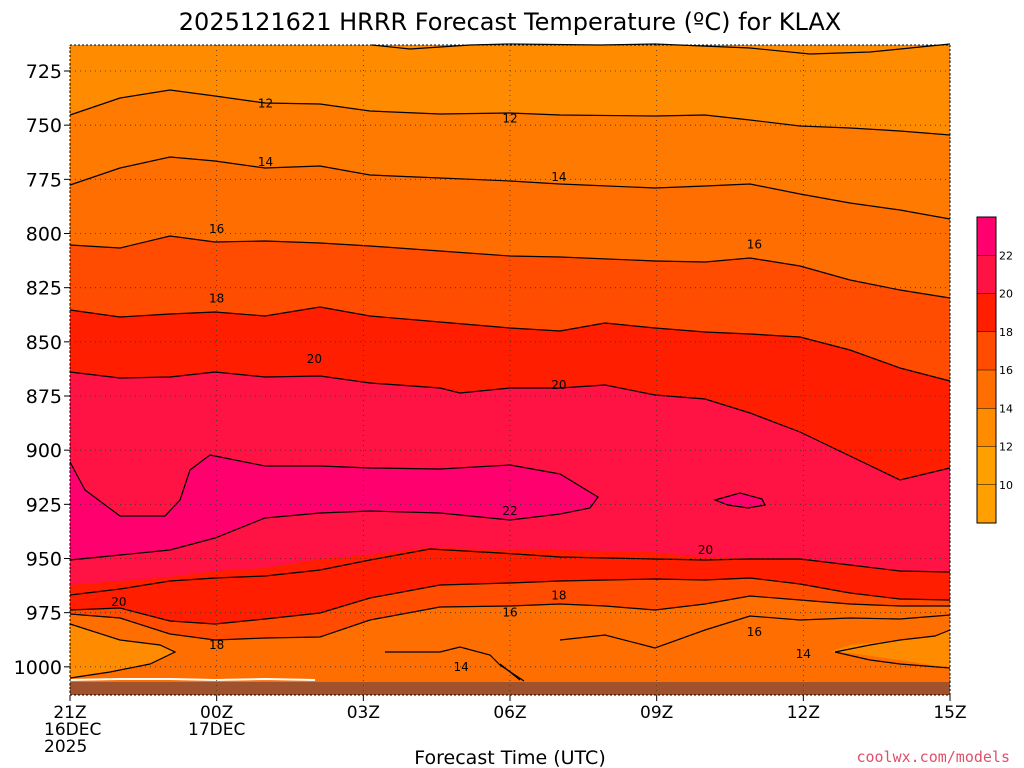  What do you see at coordinates (1006, 332) in the screenshot?
I see `colorbar-tick-label: 18` at bounding box center [1006, 332].